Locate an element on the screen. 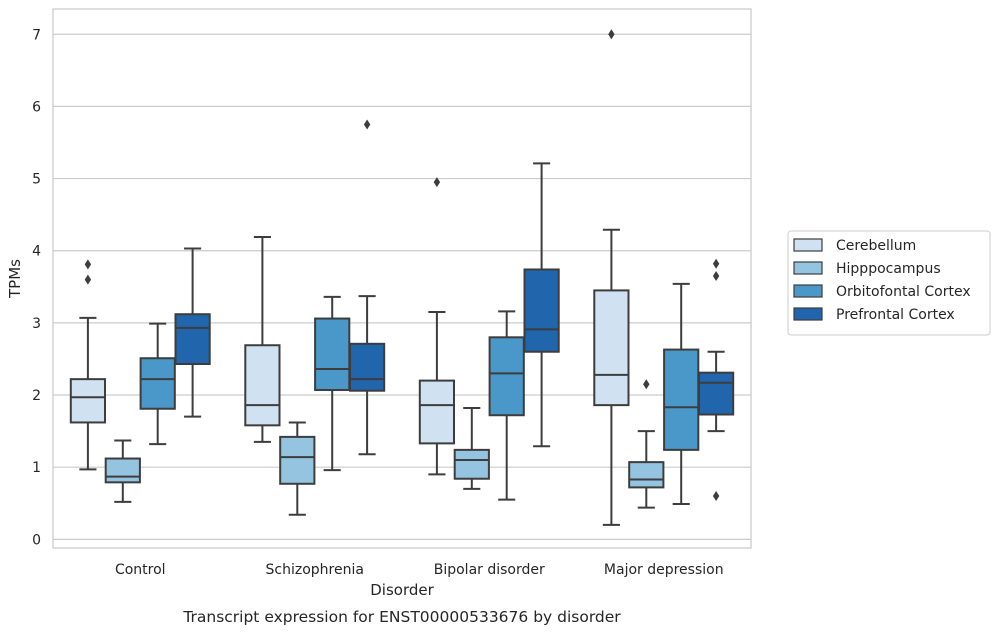  x-tick-label: Major depression is located at coordinates (664, 570).